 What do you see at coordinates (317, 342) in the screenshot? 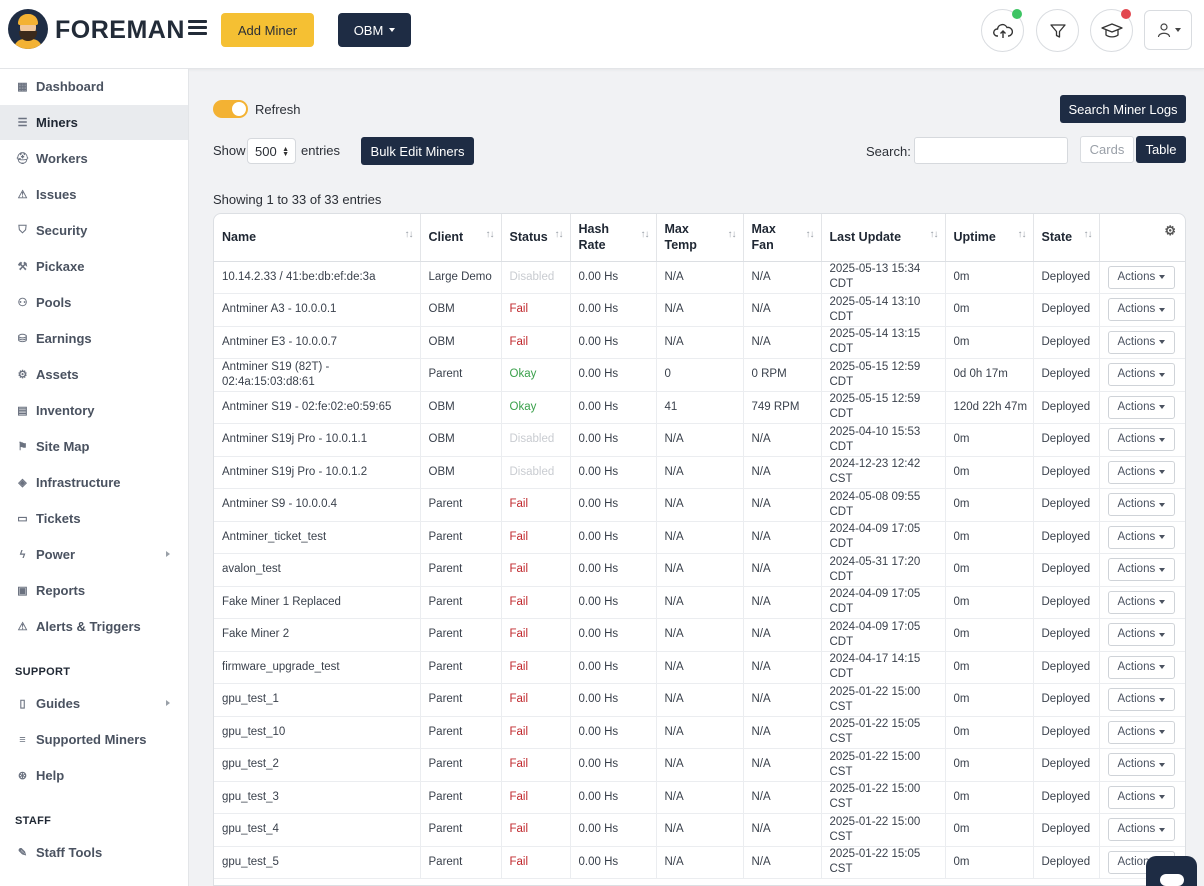
I see `miner-name-cell: Antminer E3 - 10.0.0.7` at bounding box center [317, 342].